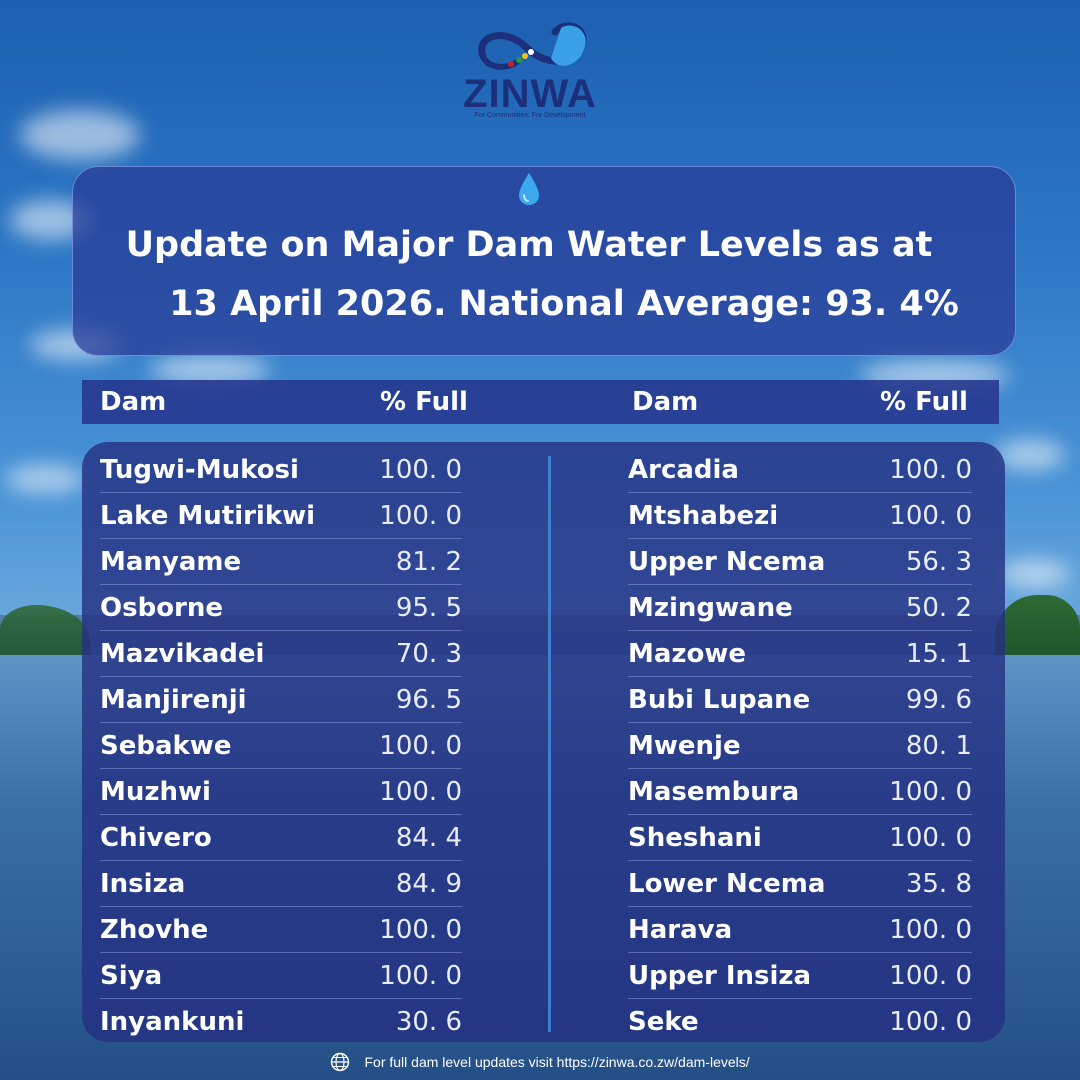  Describe the element at coordinates (281, 746) in the screenshot. I see `table-row: Sebakwe 100. 0` at that location.